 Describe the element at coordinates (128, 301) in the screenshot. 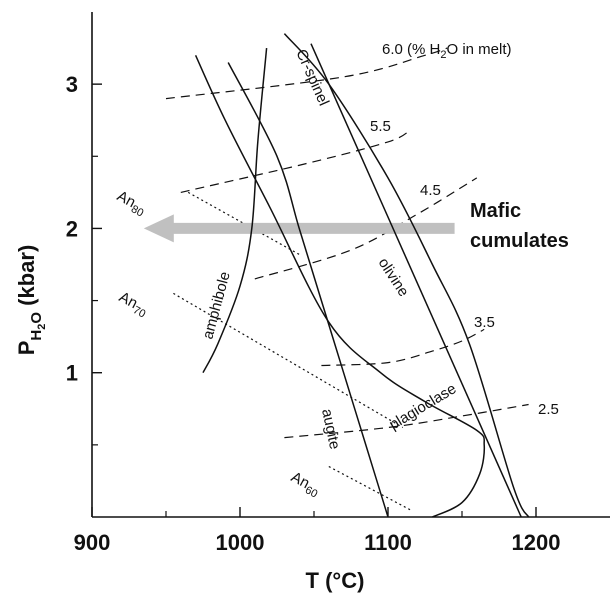

I see `an70-label-main: An` at that location.